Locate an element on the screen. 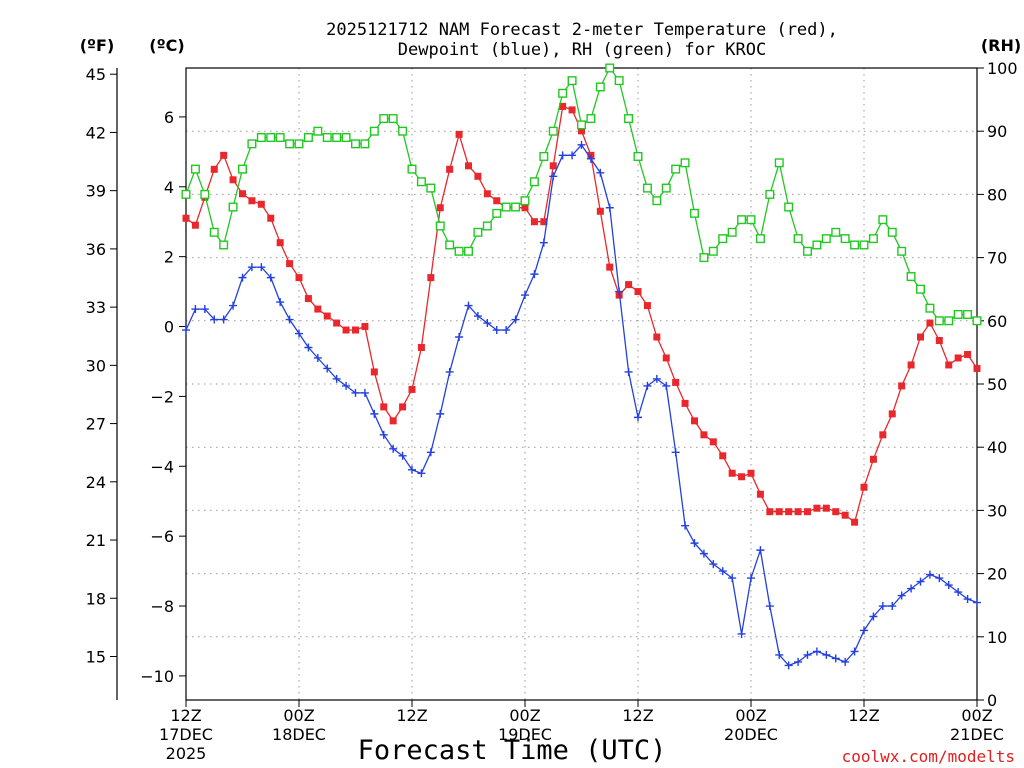  celsius-tick-label: −8 is located at coordinates (162, 606).